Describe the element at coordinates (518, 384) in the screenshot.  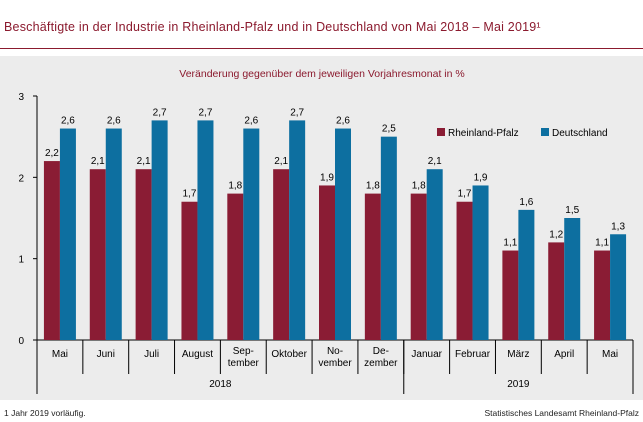
I see `group-label: 2019` at that location.